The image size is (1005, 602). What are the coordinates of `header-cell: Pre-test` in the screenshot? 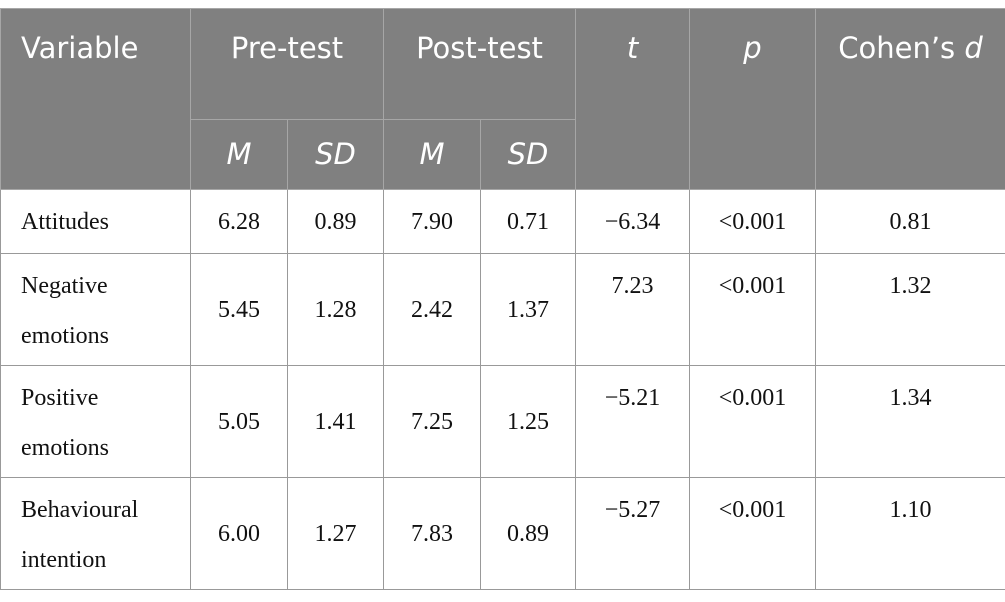 It's located at (287, 64).